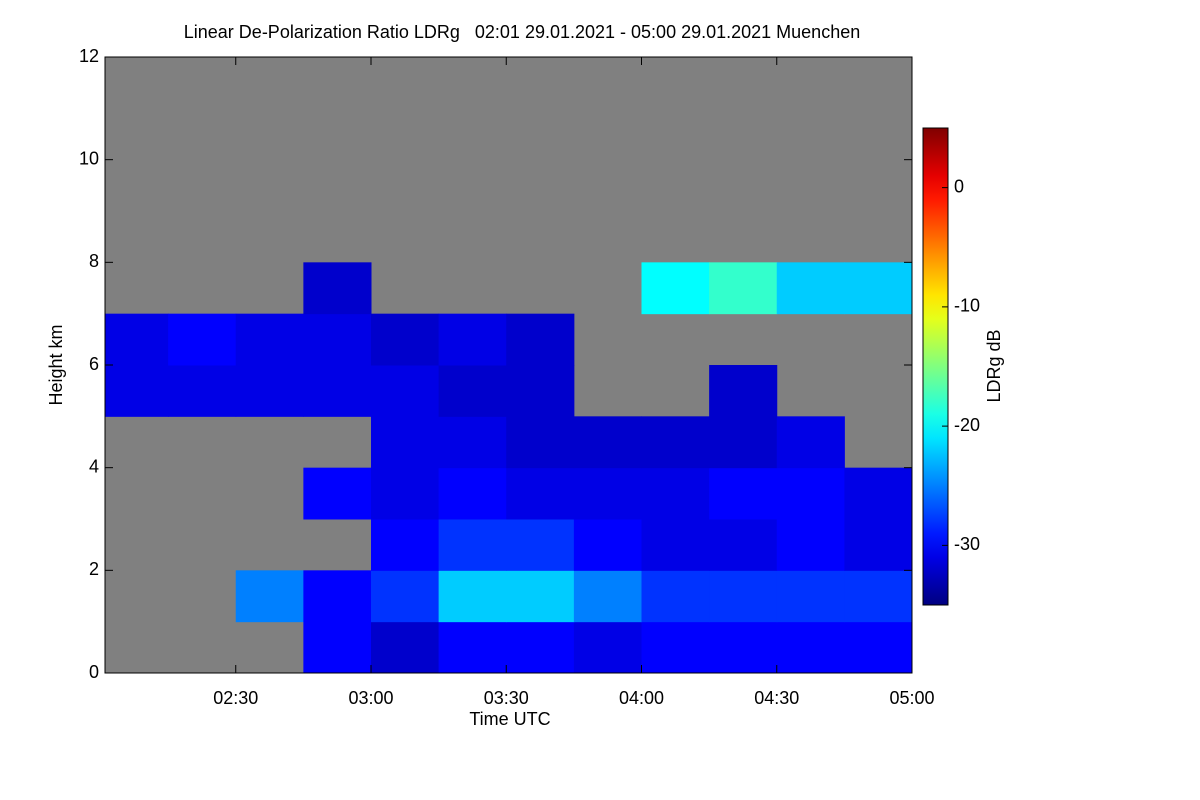  I want to click on colorbar-tick-label: -30, so click(967, 544).